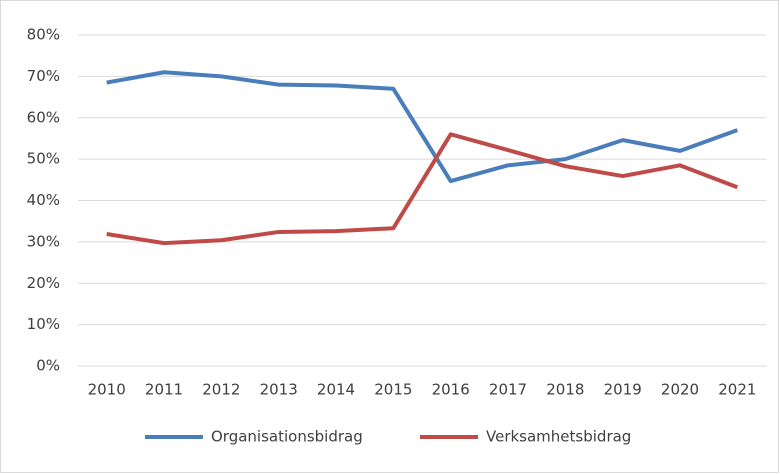  Describe the element at coordinates (508, 390) in the screenshot. I see `x-tick-label: 2017` at that location.